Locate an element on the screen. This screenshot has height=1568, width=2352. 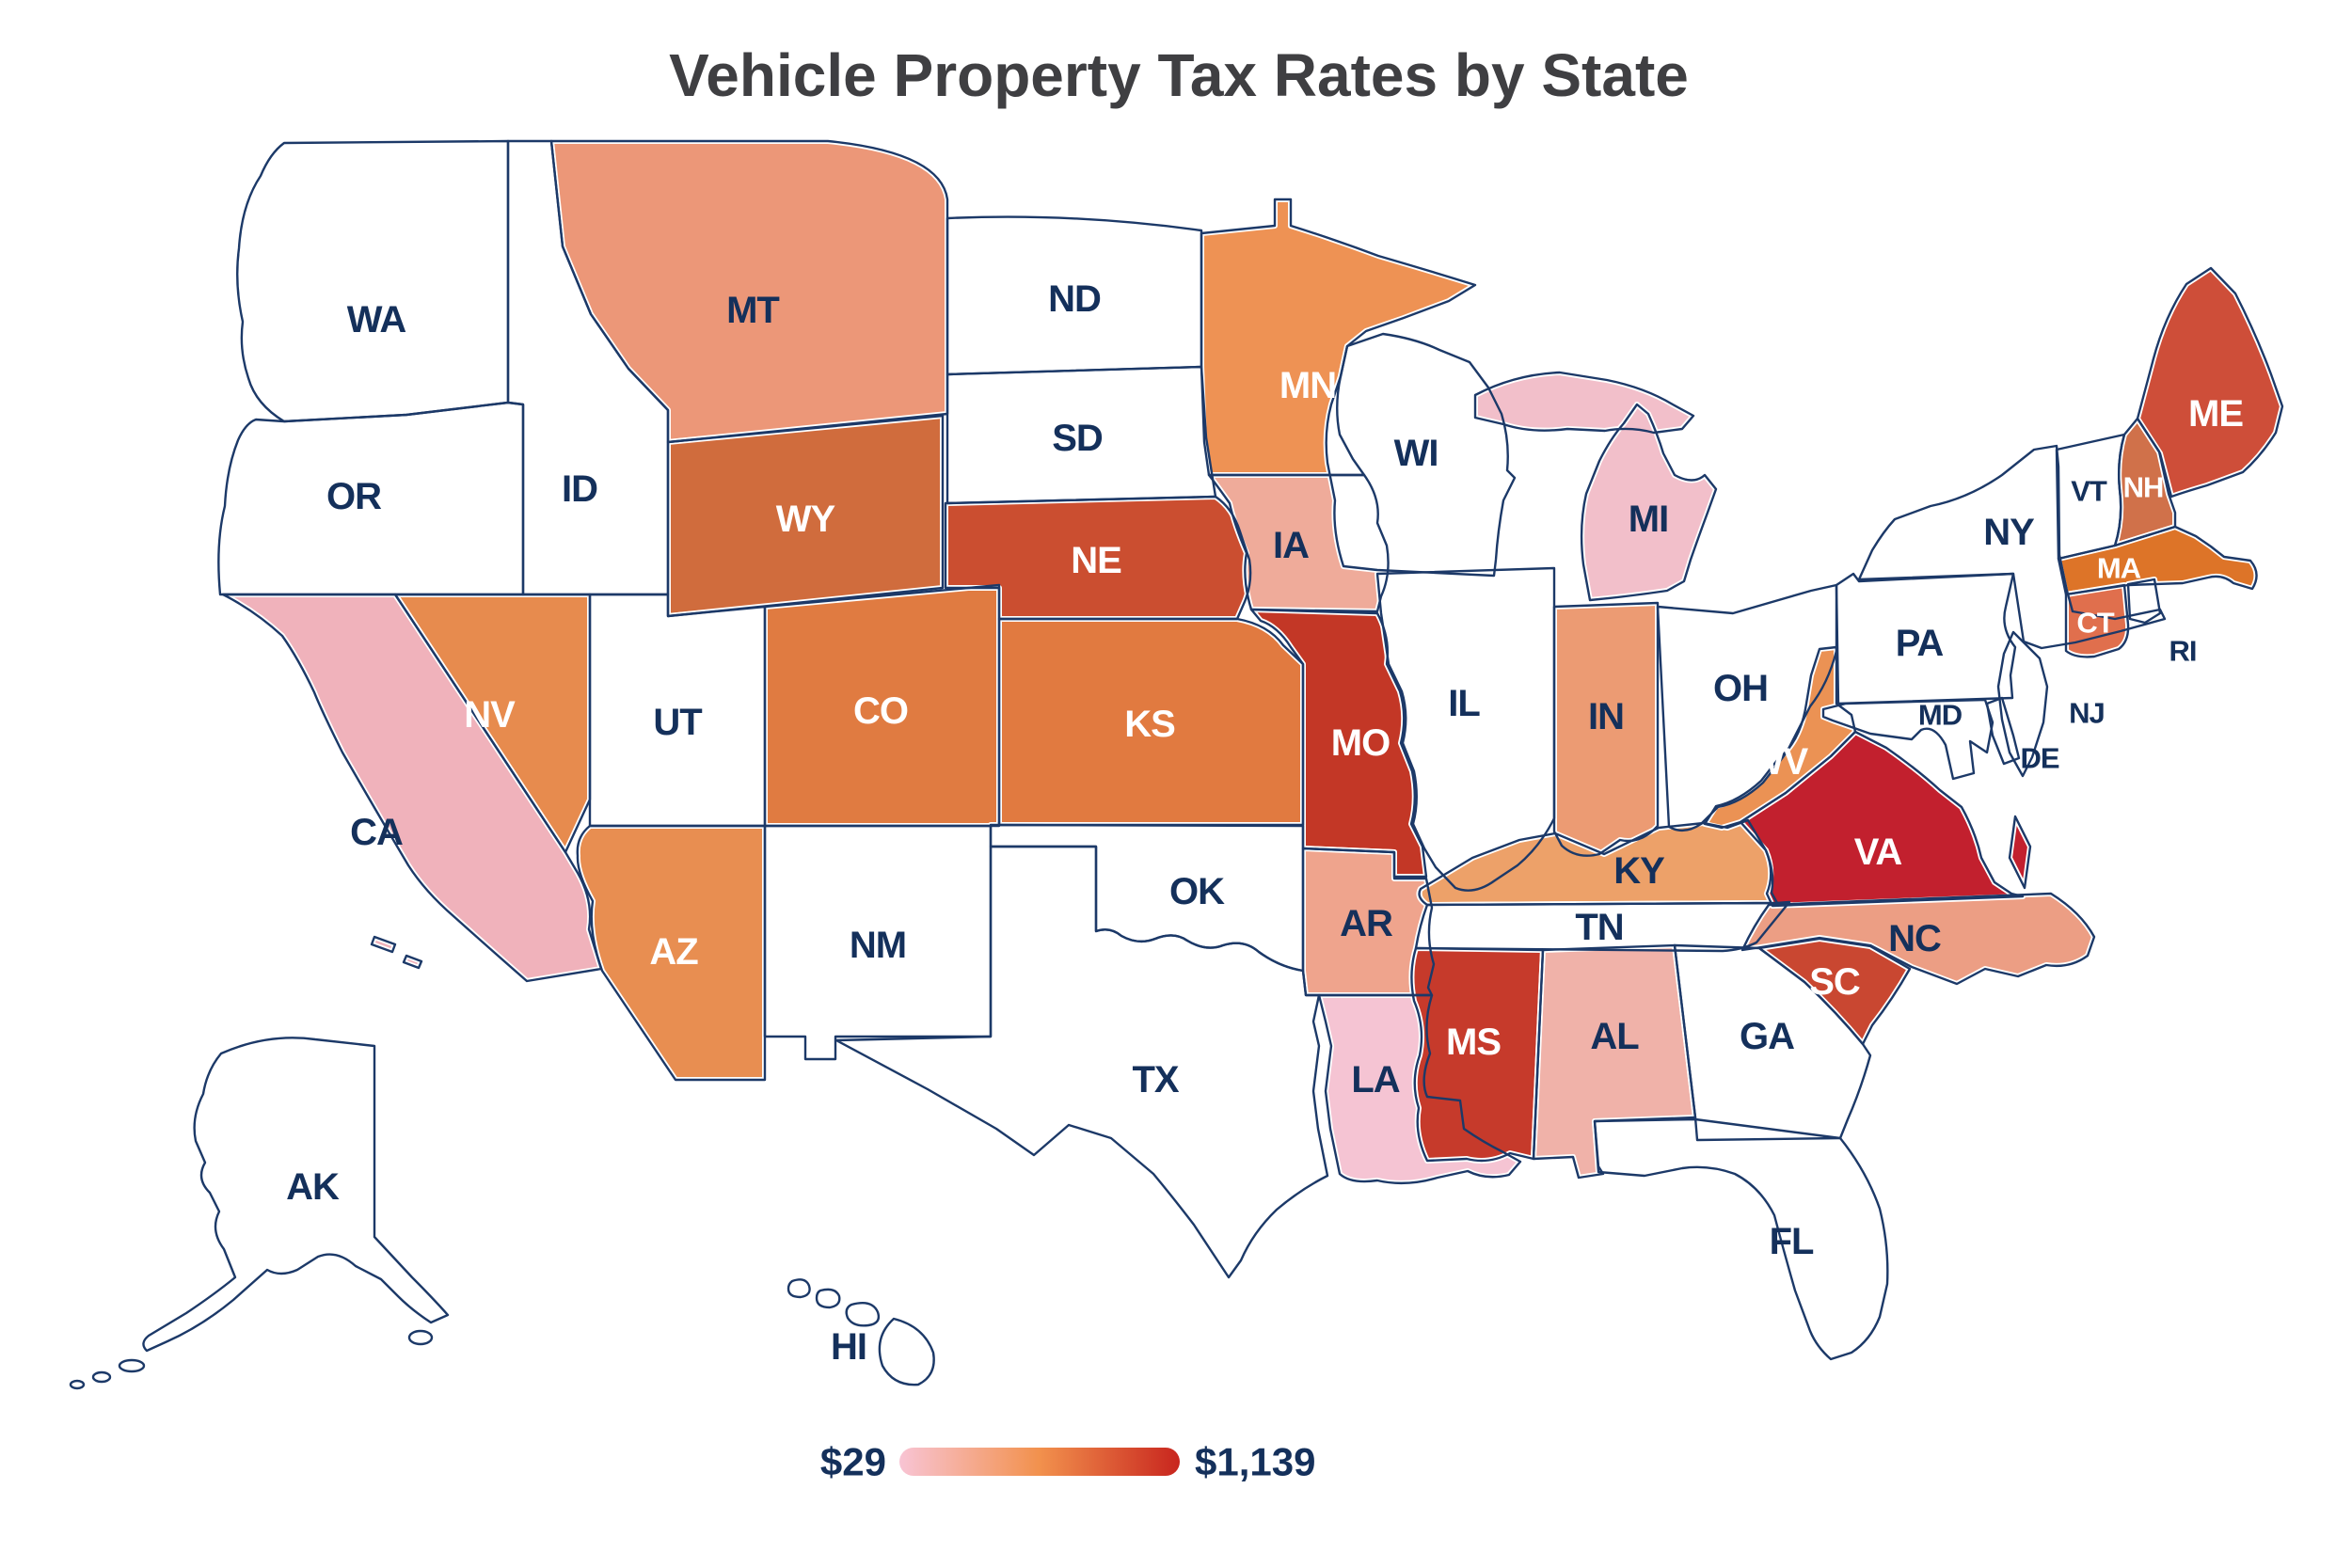
state-label-il: IL is located at coordinates (1464, 703).